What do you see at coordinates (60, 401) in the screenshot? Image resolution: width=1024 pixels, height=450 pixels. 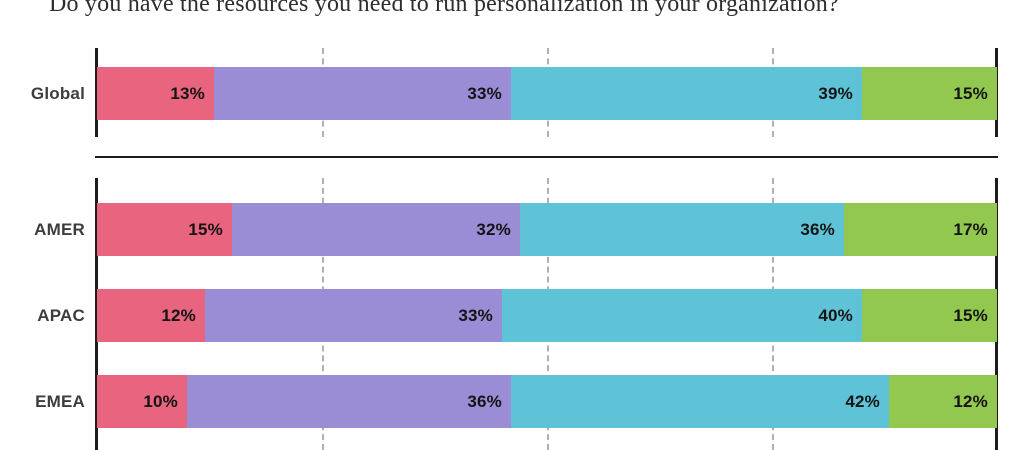 I see `category-label-emea: EMEA` at bounding box center [60, 401].